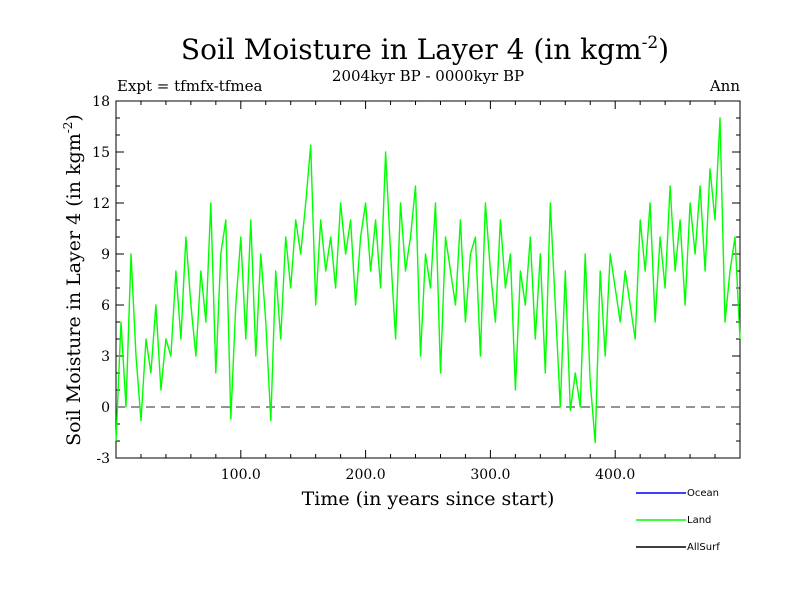 This screenshot has height=600, width=800. Describe the element at coordinates (101, 204) in the screenshot. I see `y-tick-label: 12` at that location.